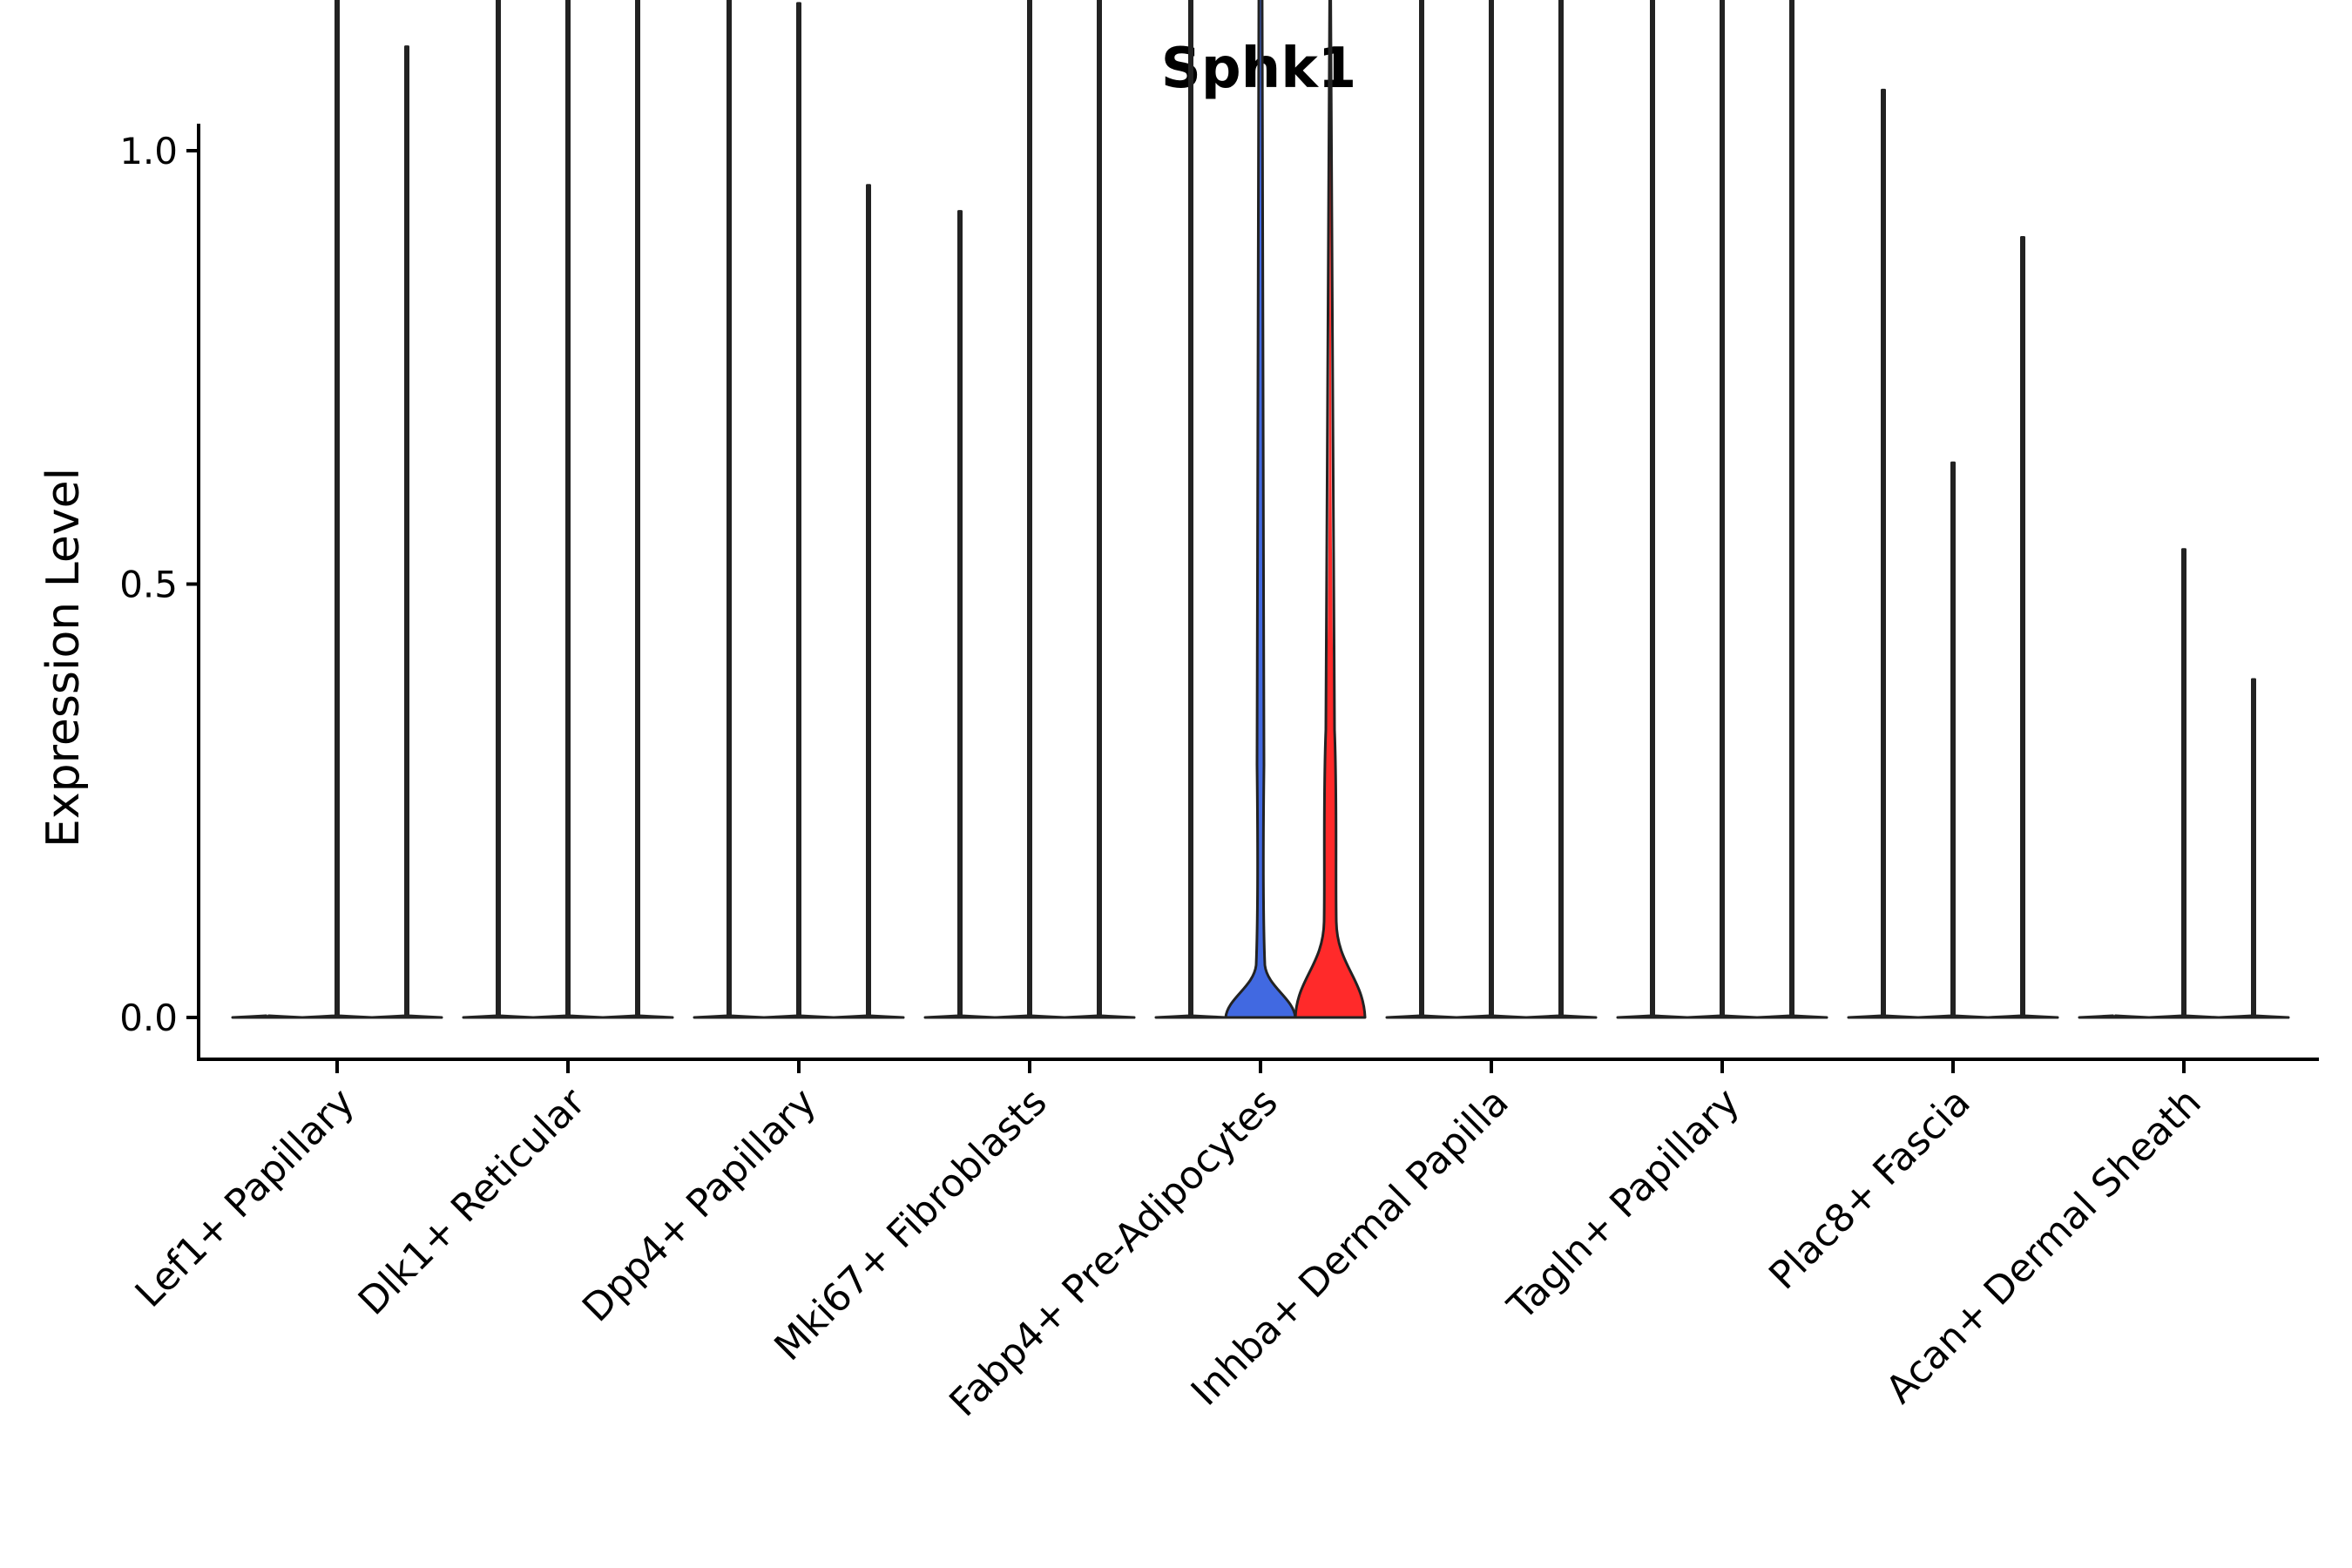 Image resolution: width=2352 pixels, height=1568 pixels. Describe the element at coordinates (699, 1205) in the screenshot. I see `x-tick-label: Dpp4+ Papillary` at that location.